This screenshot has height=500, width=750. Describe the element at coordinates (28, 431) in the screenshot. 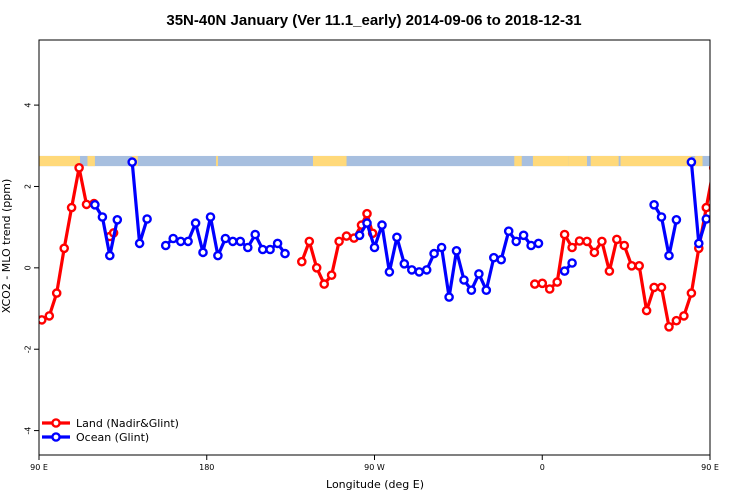

I see `y-tick-label-0: -4` at that location.